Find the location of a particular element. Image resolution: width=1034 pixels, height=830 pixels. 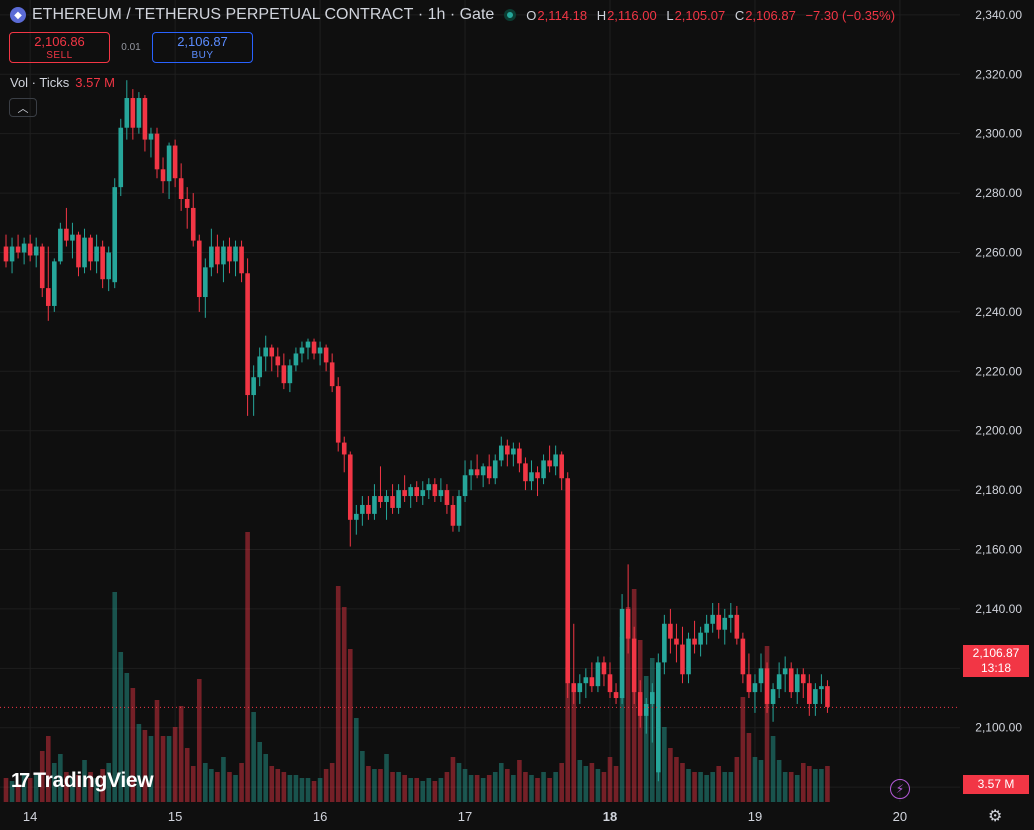

market-status-icon is located at coordinates (510, 15).